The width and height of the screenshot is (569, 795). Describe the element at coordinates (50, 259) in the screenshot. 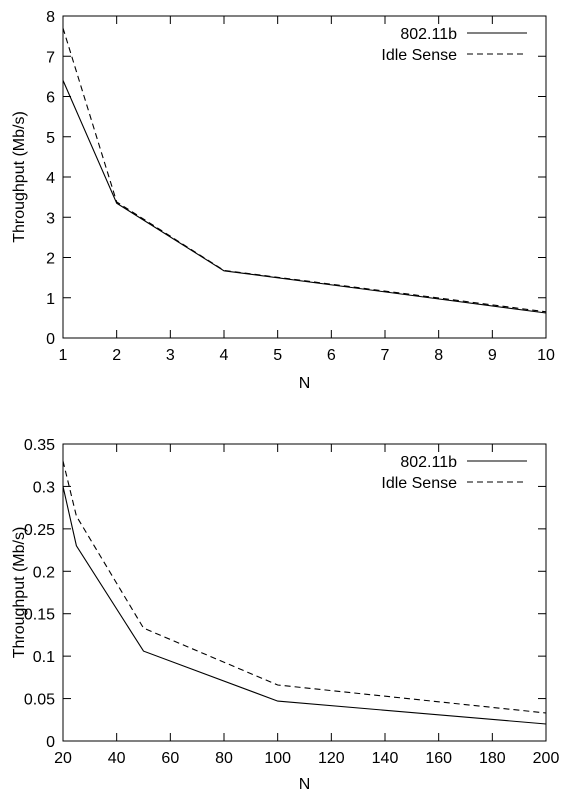

I see `chart-top-y-tick-label: 2` at that location.